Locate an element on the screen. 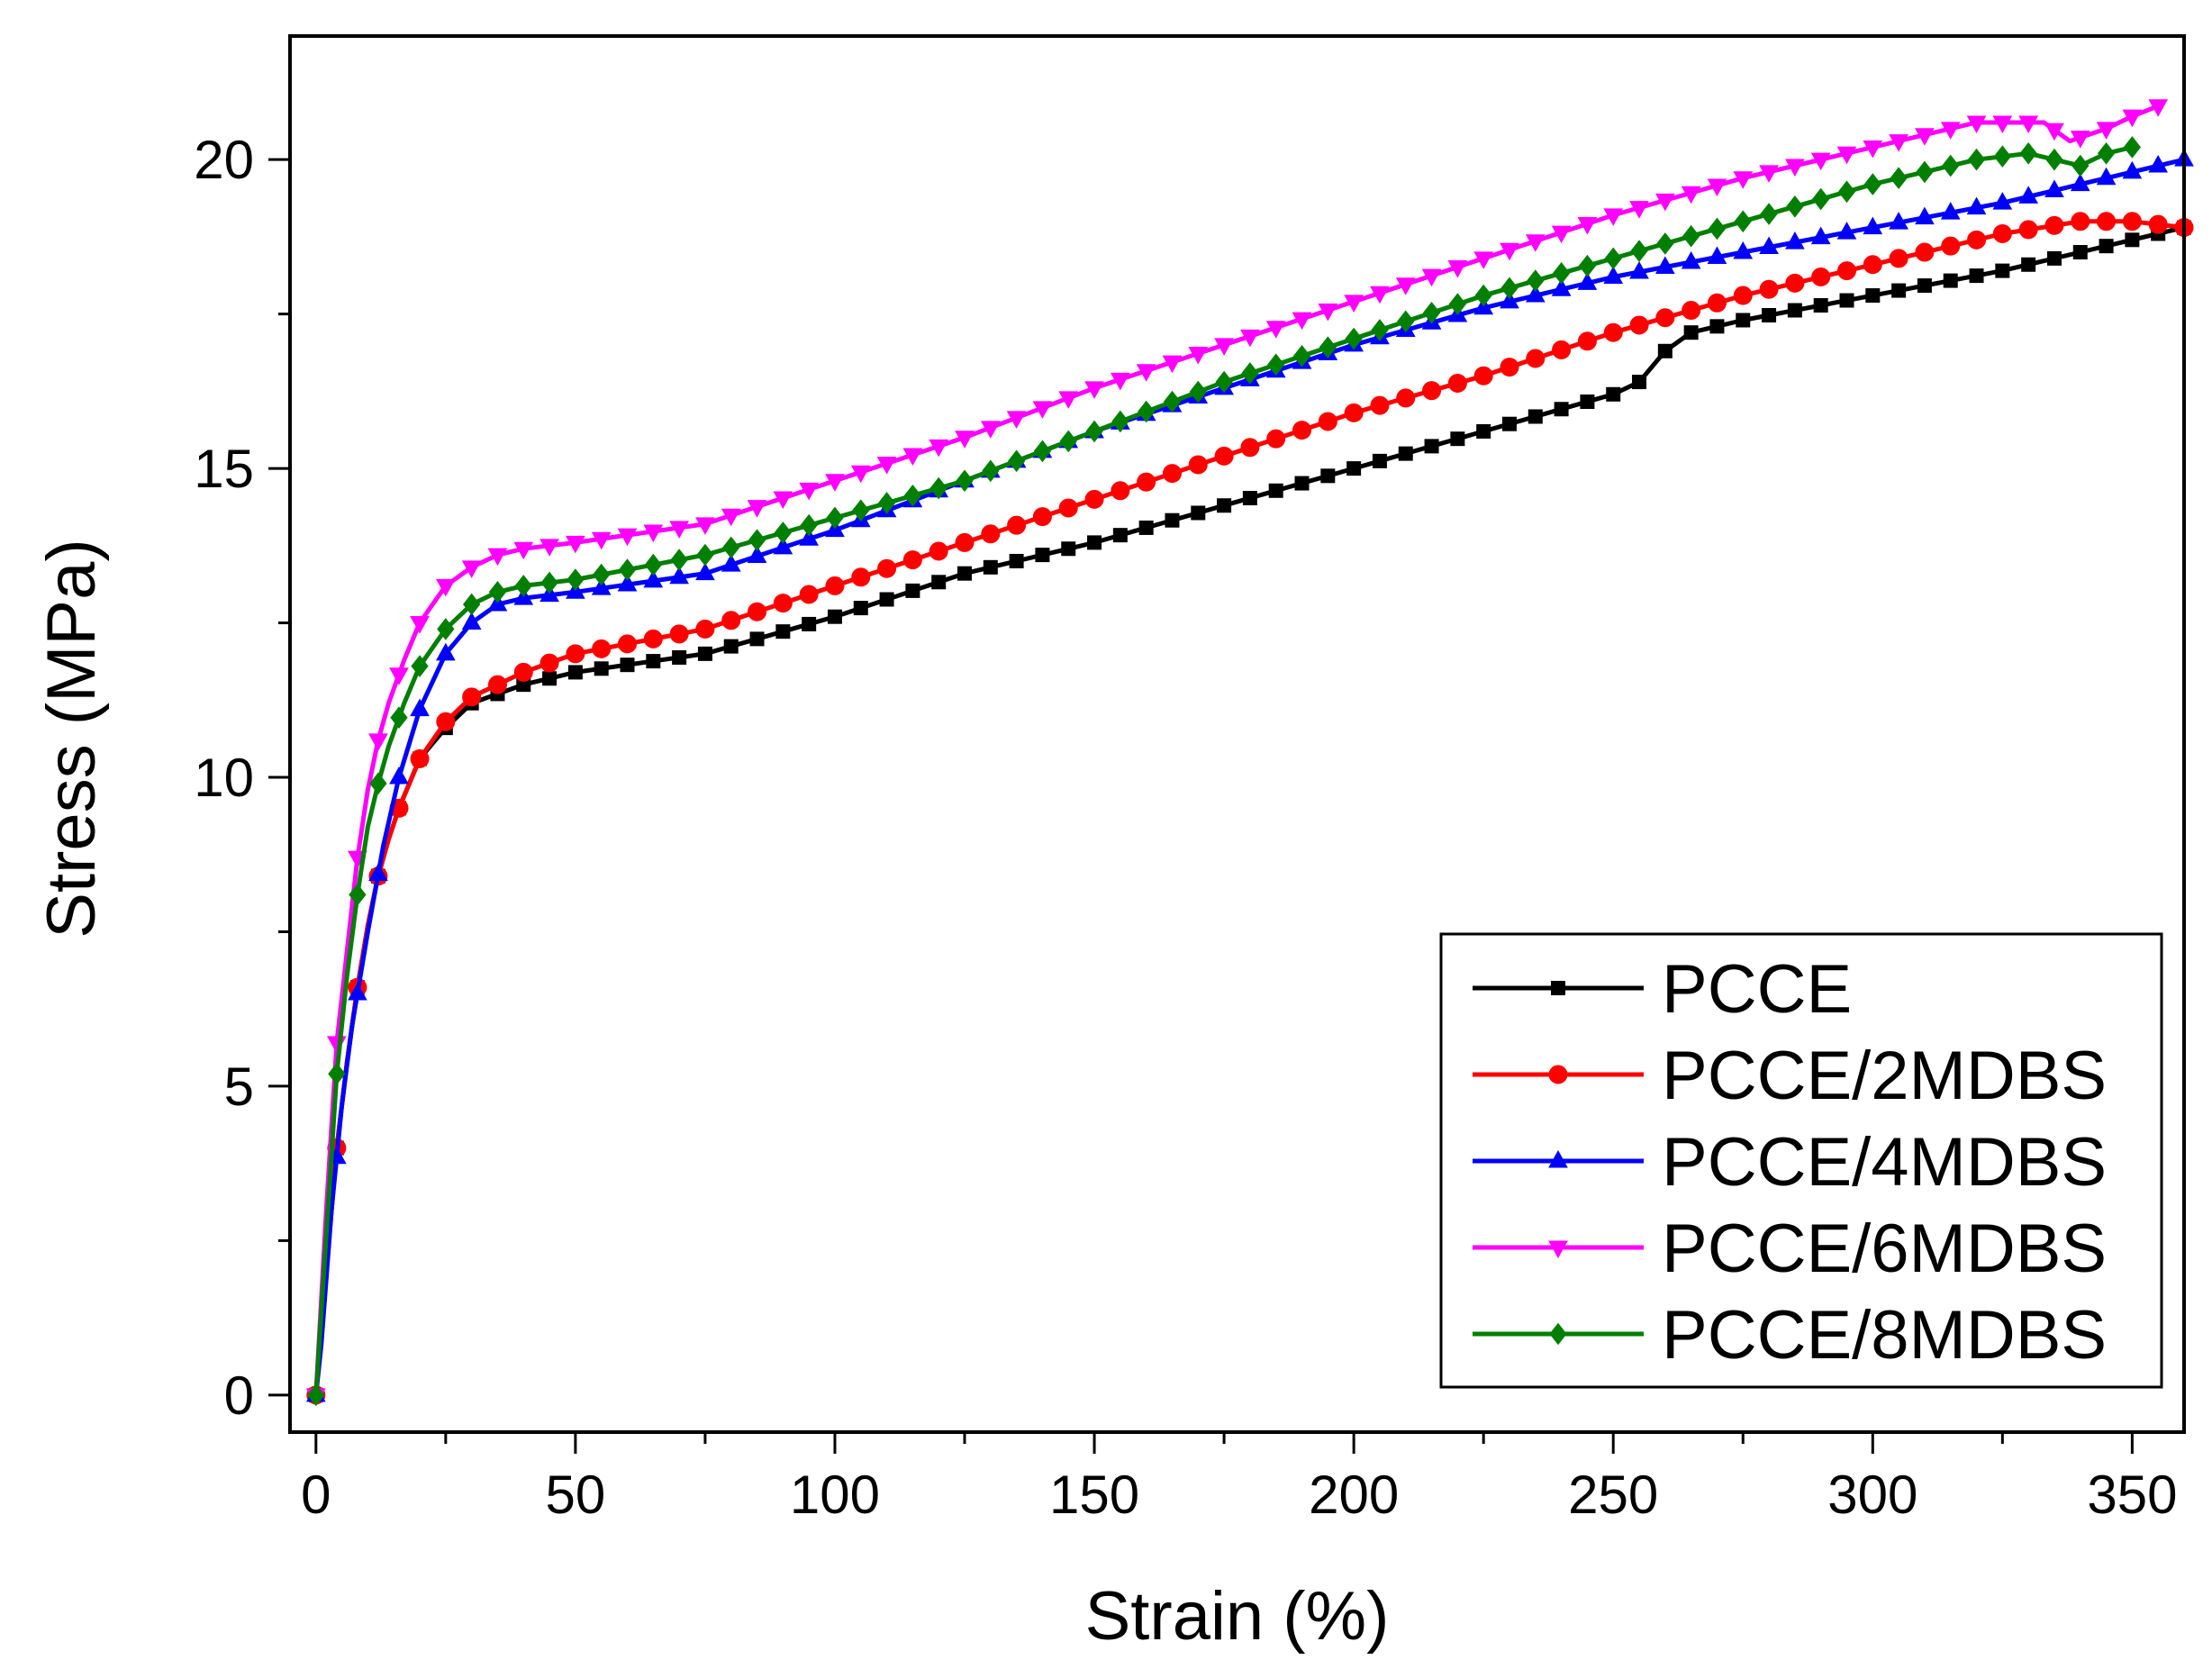 The width and height of the screenshot is (2212, 1678). x-tick-label: 150 is located at coordinates (1094, 1495).